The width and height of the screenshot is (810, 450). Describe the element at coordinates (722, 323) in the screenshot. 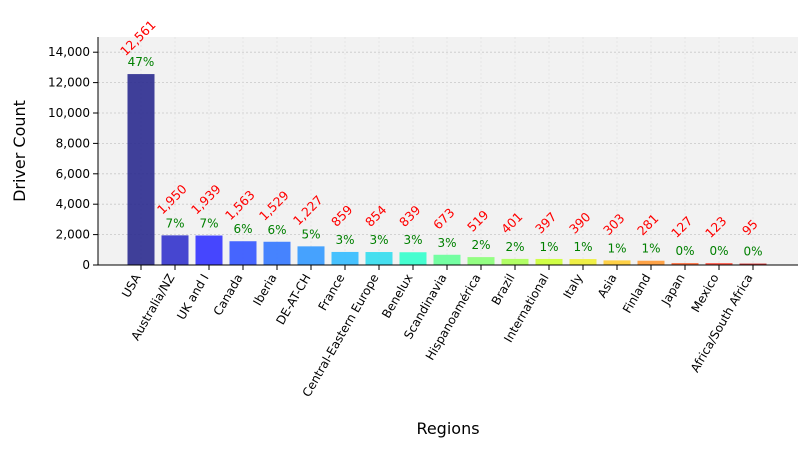

I see `x-tick-label: Africa/South Africa` at that location.